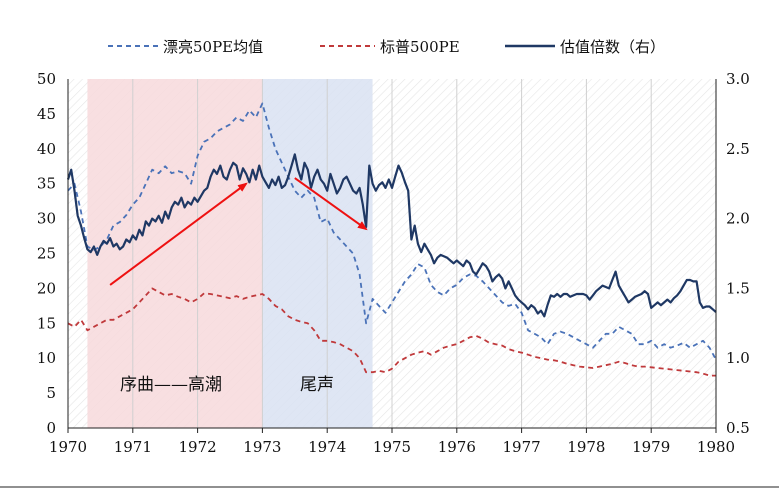 The image size is (779, 492). What do you see at coordinates (46, 323) in the screenshot?
I see `y-left-tick-label: 15` at bounding box center [46, 323].